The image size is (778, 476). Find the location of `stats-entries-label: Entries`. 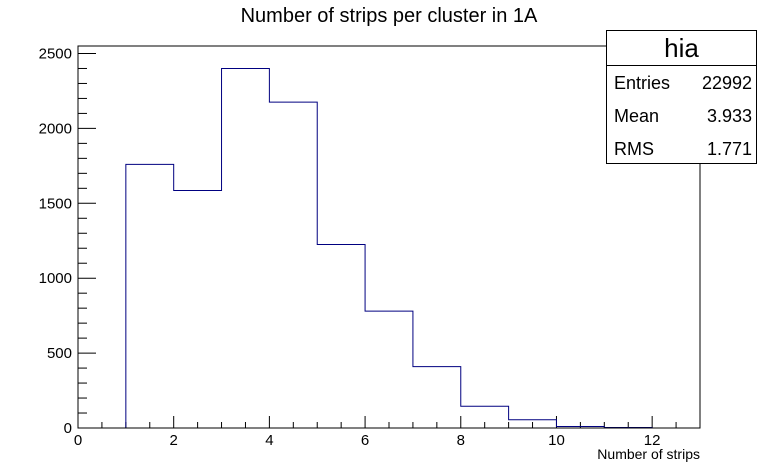

stats-entries-label: Entries is located at coordinates (642, 83).